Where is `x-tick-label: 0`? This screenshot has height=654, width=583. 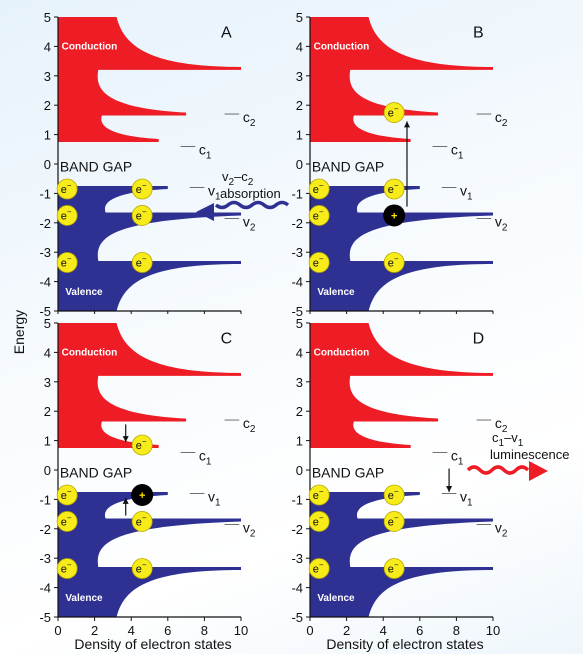 x-tick-label: 0 is located at coordinates (309, 630).